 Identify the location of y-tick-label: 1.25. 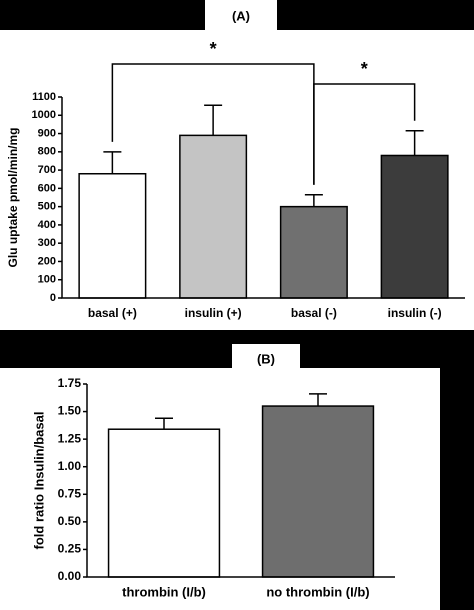
(70, 438).